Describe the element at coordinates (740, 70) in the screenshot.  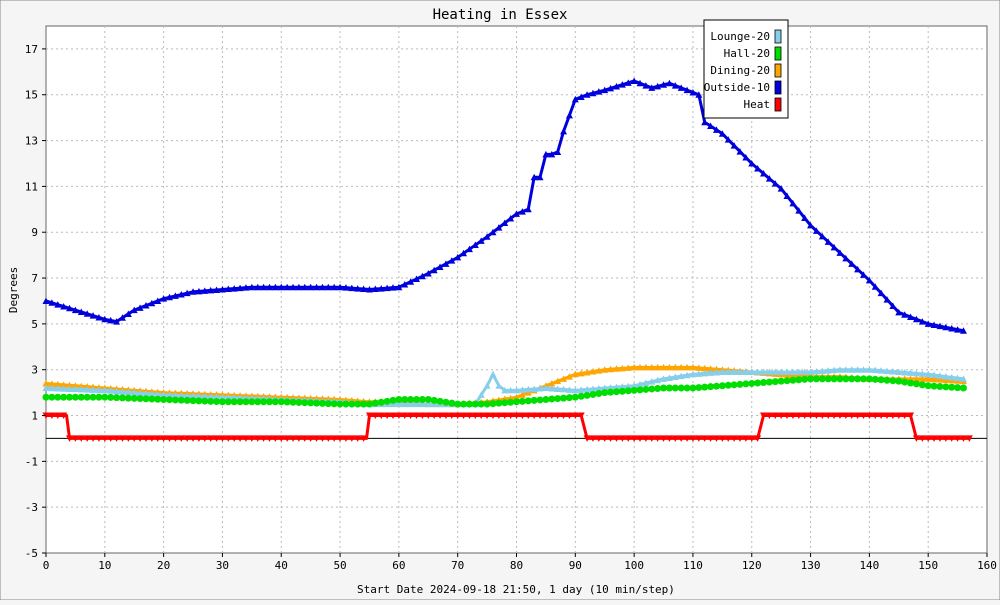
I see `legend-label: Dining-20` at that location.